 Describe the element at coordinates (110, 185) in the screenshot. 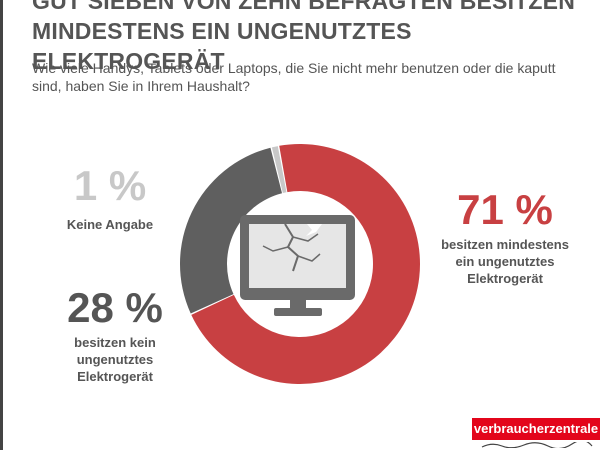

I see `pct-no-answer: 1 %` at that location.